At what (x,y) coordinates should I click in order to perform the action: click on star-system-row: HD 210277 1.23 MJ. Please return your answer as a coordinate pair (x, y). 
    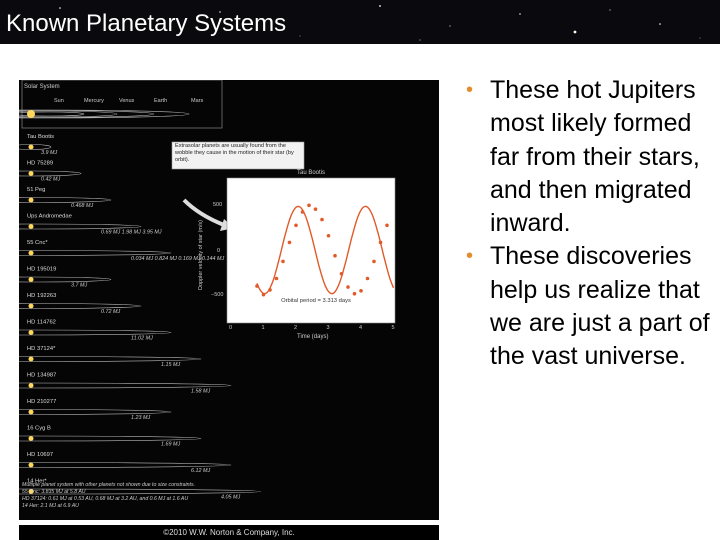
    Looking at the image, I should click on (86, 410).